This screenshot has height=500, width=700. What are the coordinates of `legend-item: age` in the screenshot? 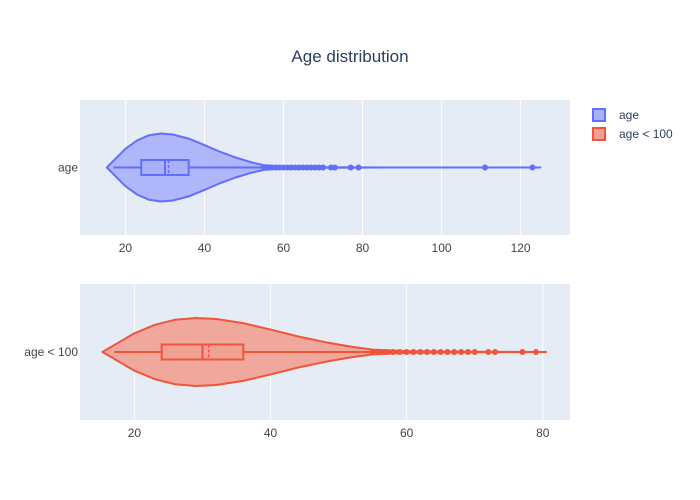 It's located at (615, 115).